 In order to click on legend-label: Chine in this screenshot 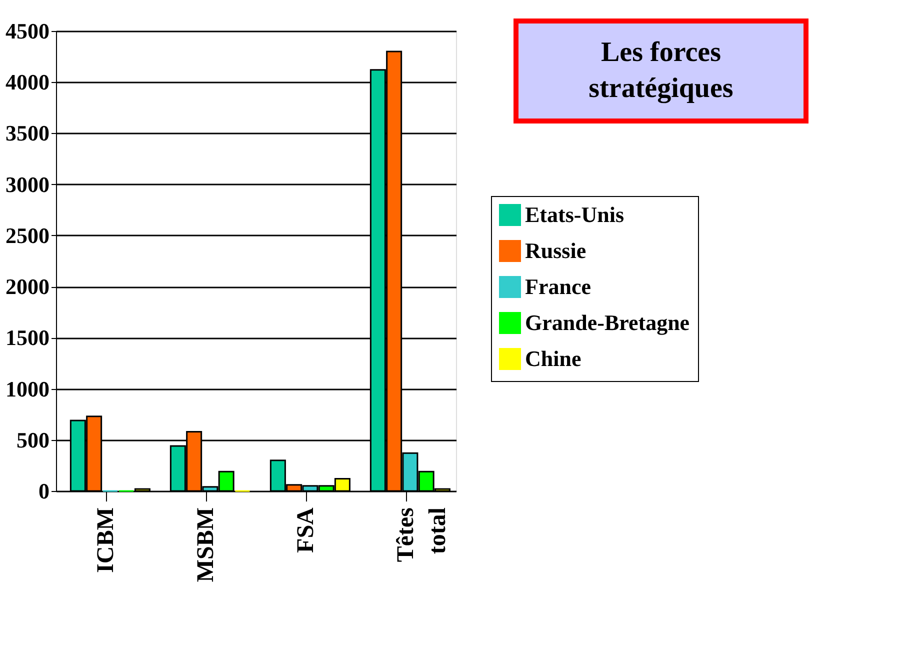, I will do `click(553, 358)`.